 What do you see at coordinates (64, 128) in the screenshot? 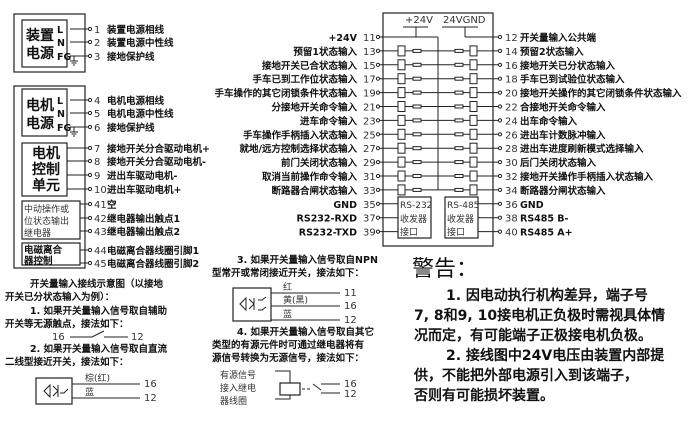
I see `pin-label: FG` at bounding box center [64, 128].